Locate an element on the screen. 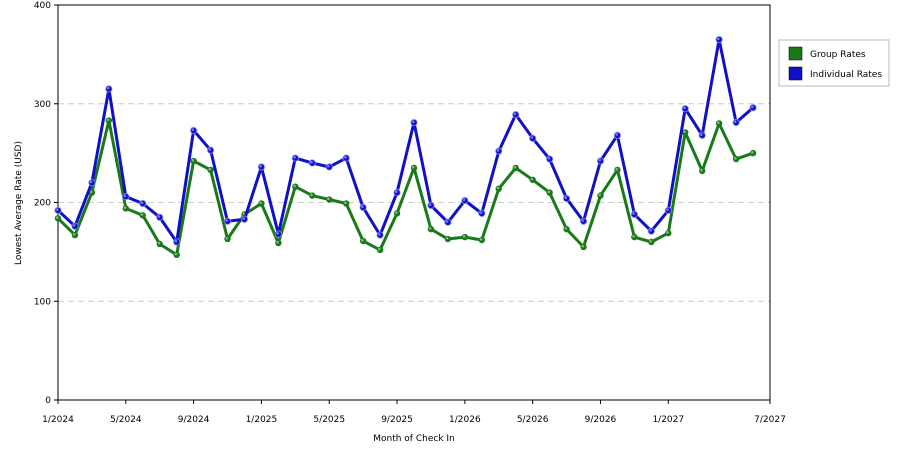 This screenshot has width=900, height=454. x-tick-label: 9/2024 is located at coordinates (194, 420).